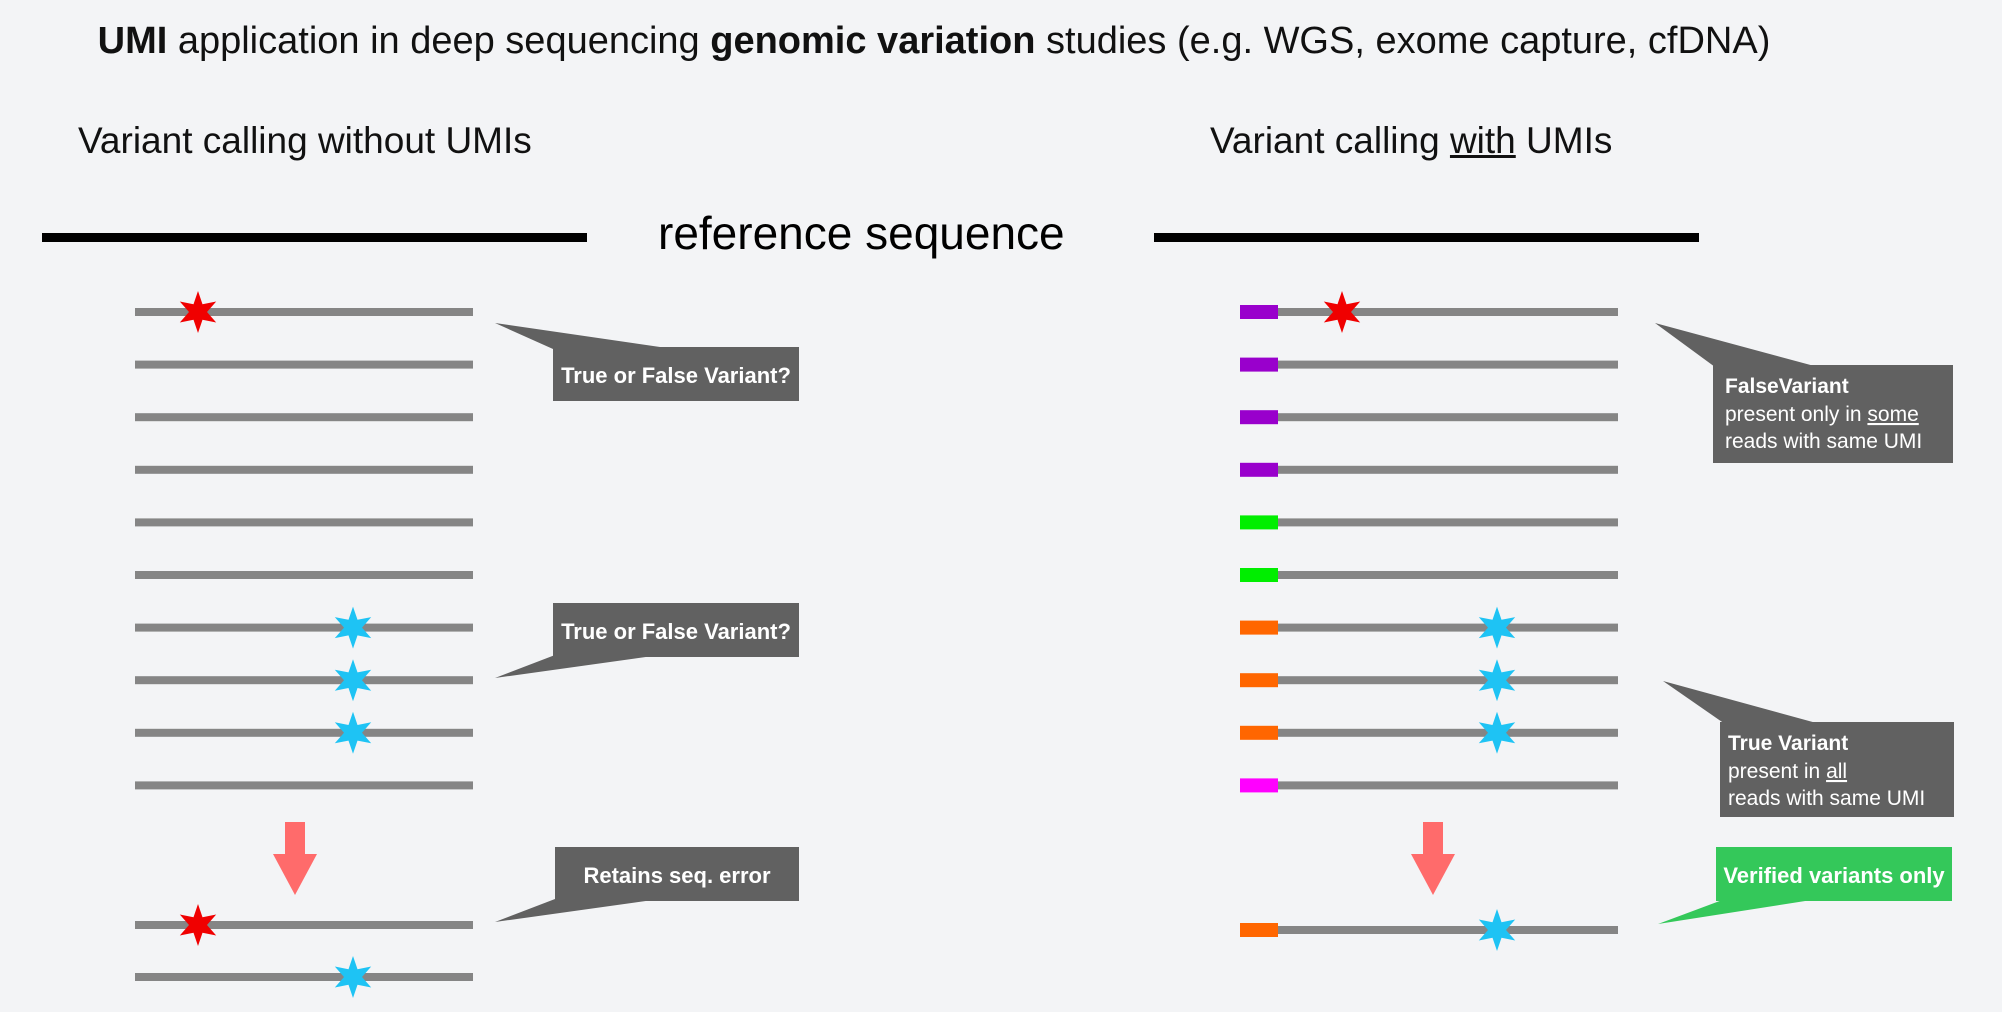 The image size is (2002, 1012). I want to click on svg-text: Retains seq. error, so click(677, 875).